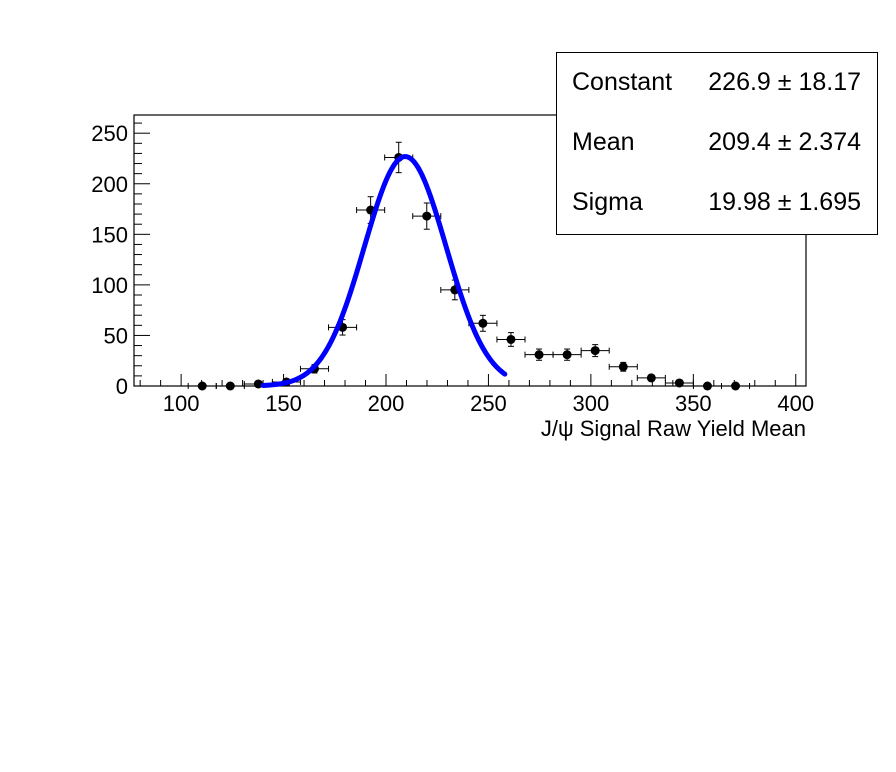 This screenshot has height=772, width=896. Describe the element at coordinates (784, 142) in the screenshot. I see `stats-value: 209.4 ± 2.374` at that location.